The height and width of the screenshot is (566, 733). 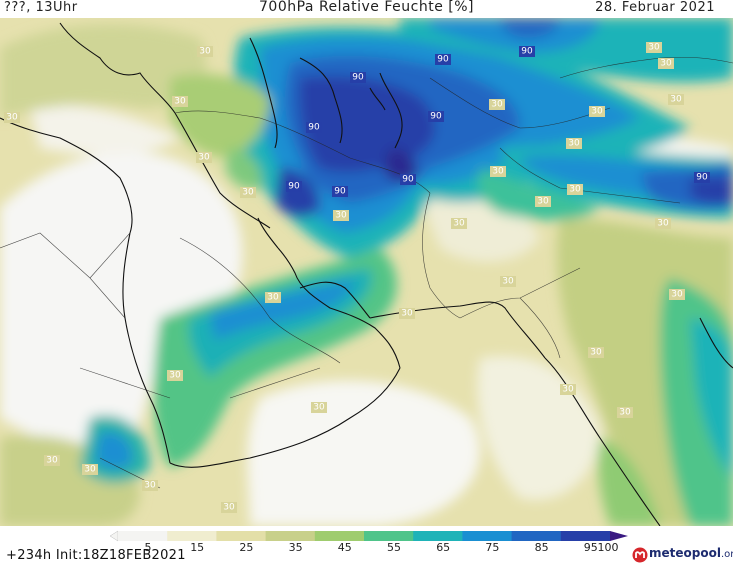 What do you see at coordinates (148, 547) in the screenshot?
I see `colorbar-tick-label: 5` at bounding box center [148, 547].